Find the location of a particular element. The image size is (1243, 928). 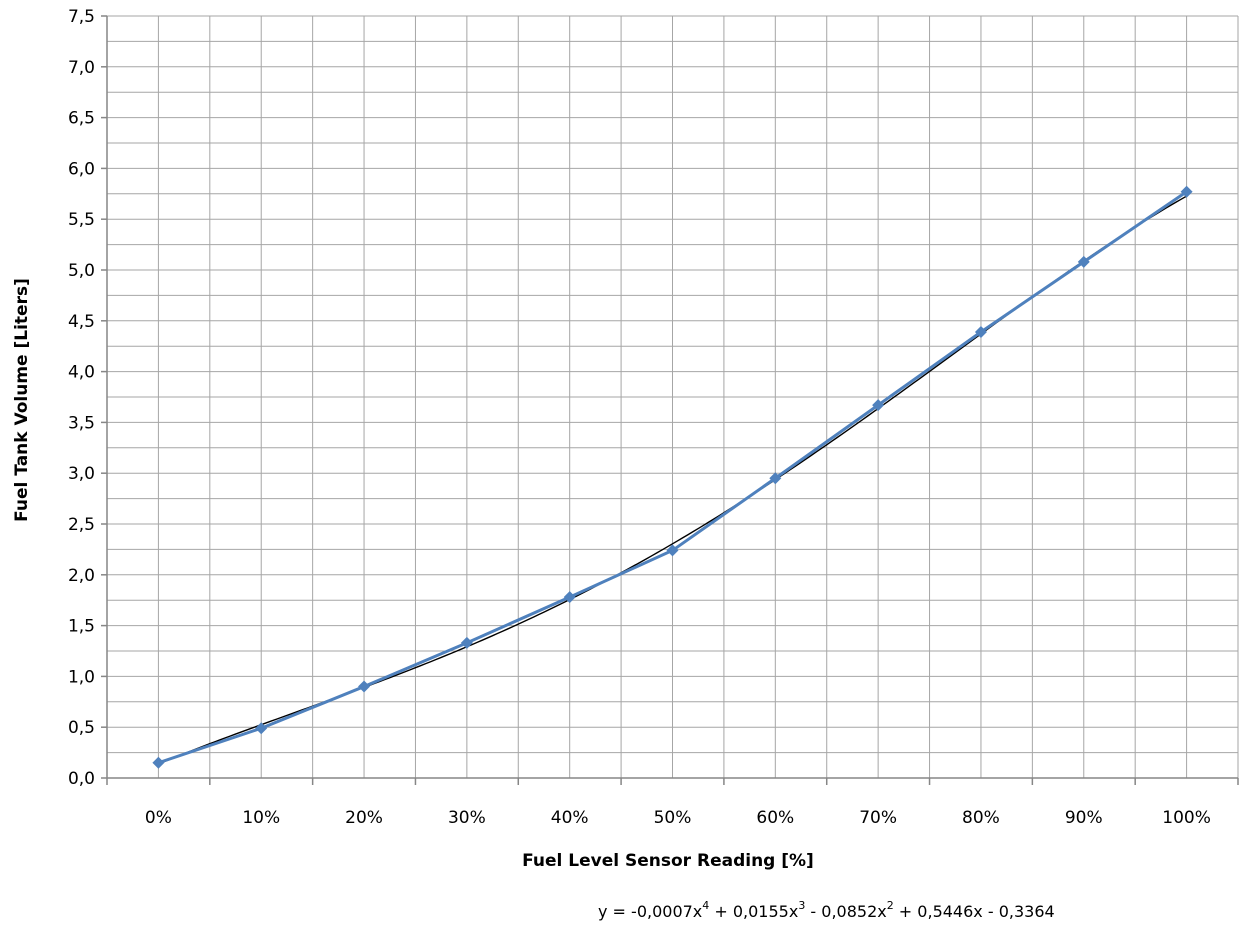

y-tick-label: 0,5 is located at coordinates (81, 728).